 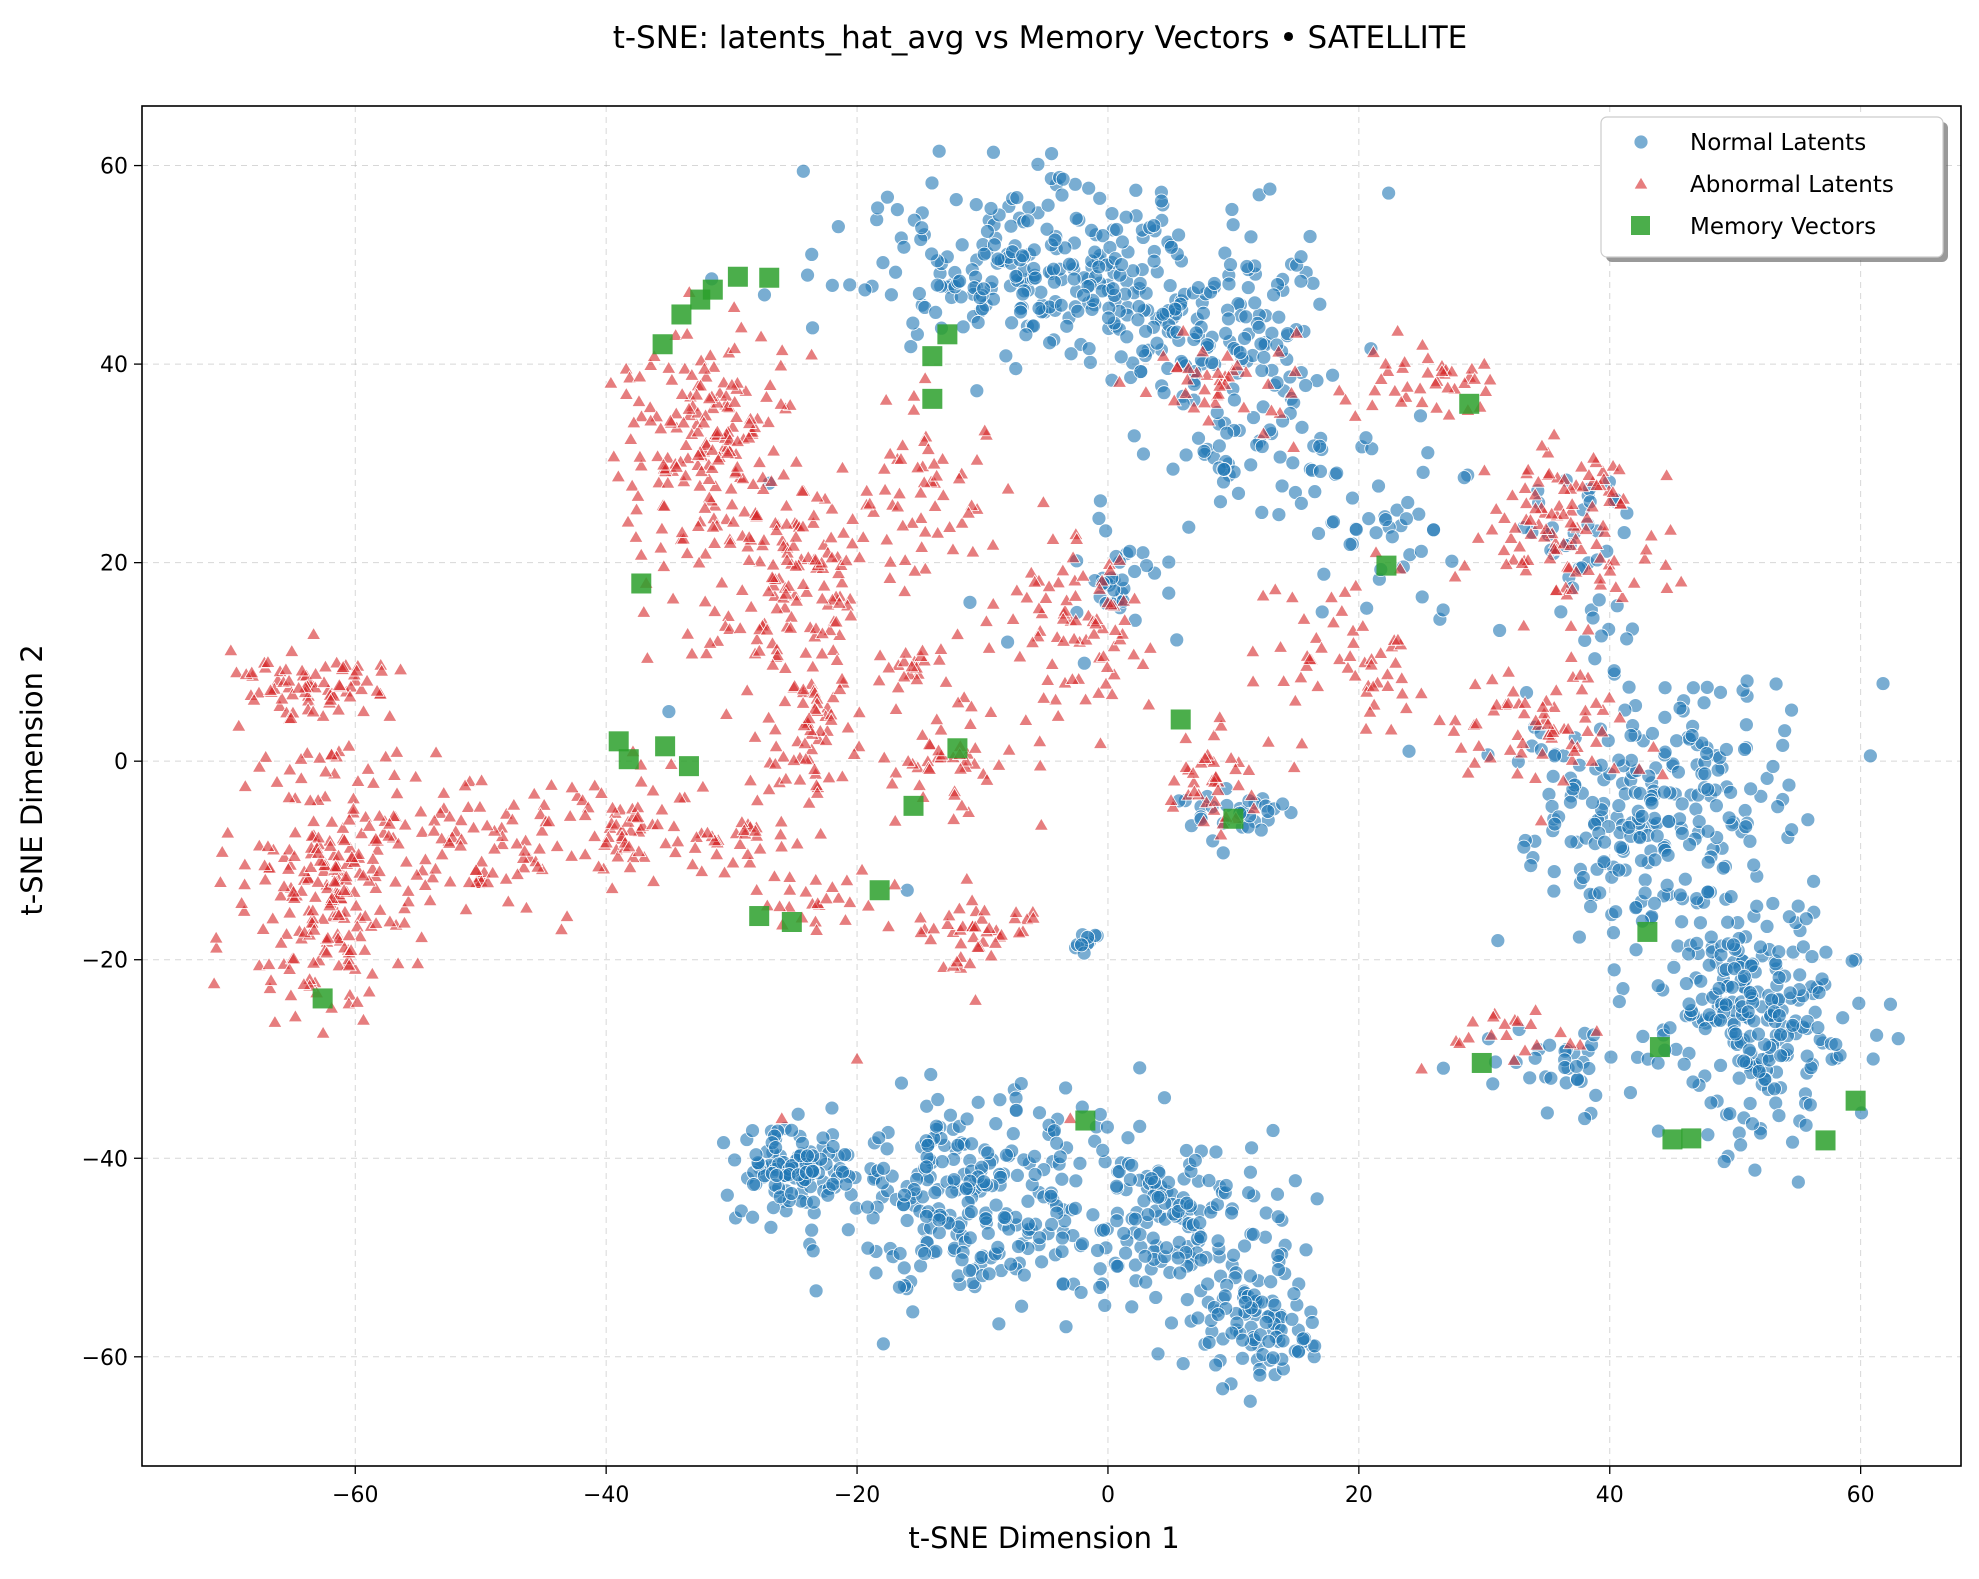 I want to click on x-tick-label: 60, so click(x=1861, y=1495).